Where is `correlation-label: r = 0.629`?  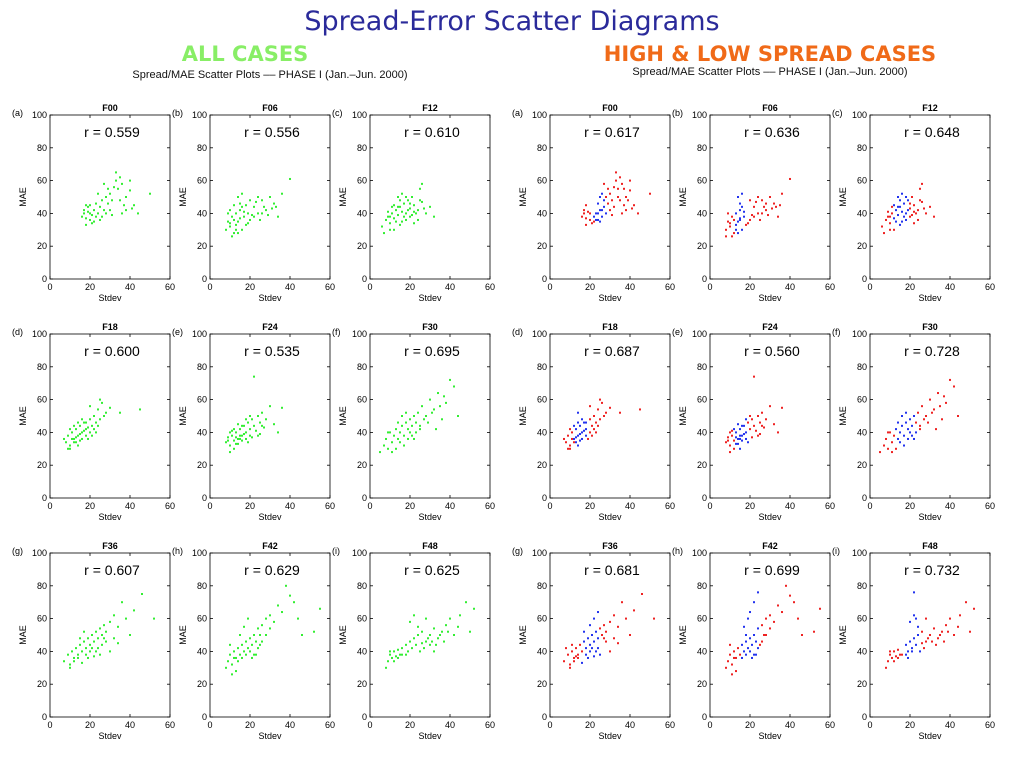
correlation-label: r = 0.629 is located at coordinates (272, 570).